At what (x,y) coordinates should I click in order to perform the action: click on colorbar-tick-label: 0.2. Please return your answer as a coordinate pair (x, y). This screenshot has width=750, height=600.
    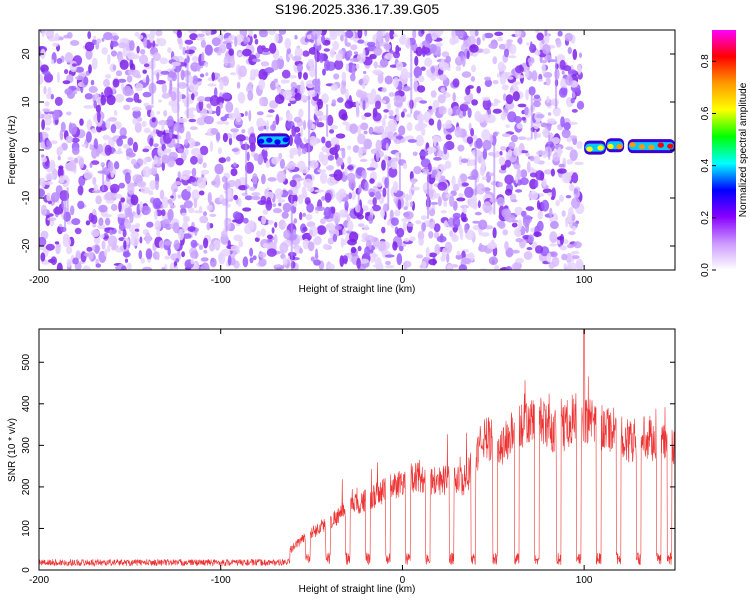
    Looking at the image, I should click on (705, 217).